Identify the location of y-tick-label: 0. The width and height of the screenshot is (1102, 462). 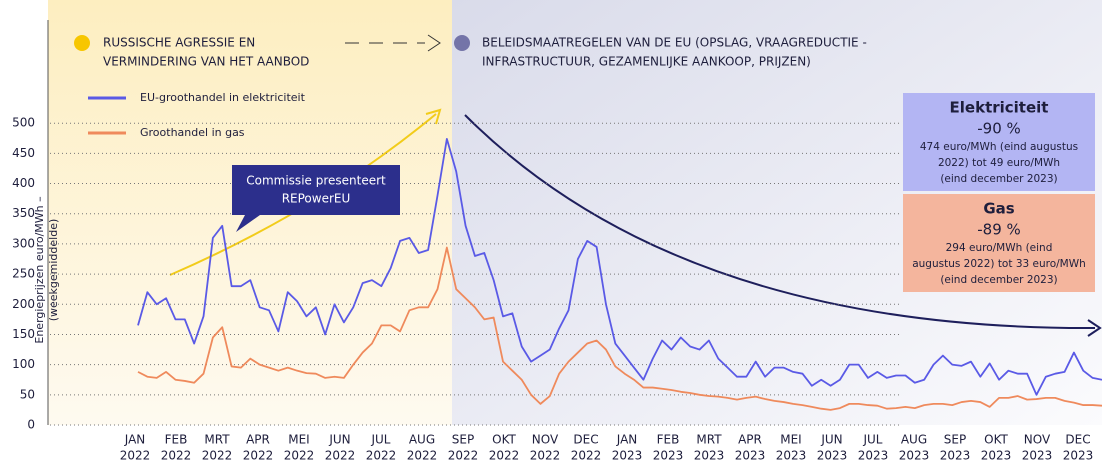
(31, 425).